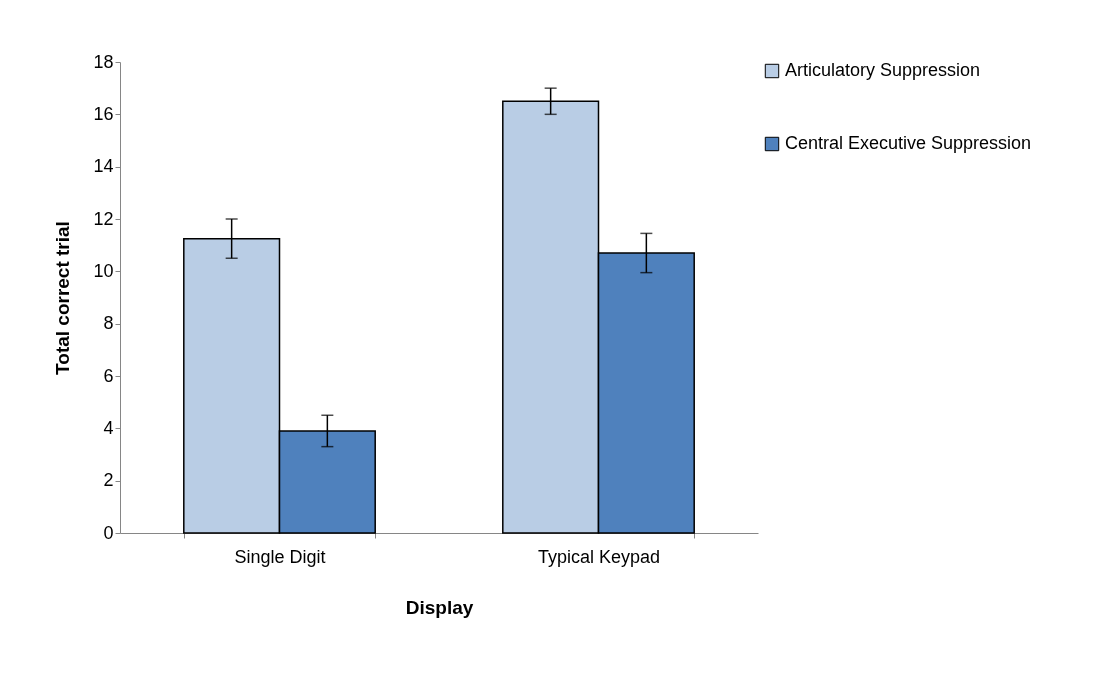 The image size is (1094, 685). What do you see at coordinates (108, 375) in the screenshot?
I see `y-tick-label: 6` at bounding box center [108, 375].